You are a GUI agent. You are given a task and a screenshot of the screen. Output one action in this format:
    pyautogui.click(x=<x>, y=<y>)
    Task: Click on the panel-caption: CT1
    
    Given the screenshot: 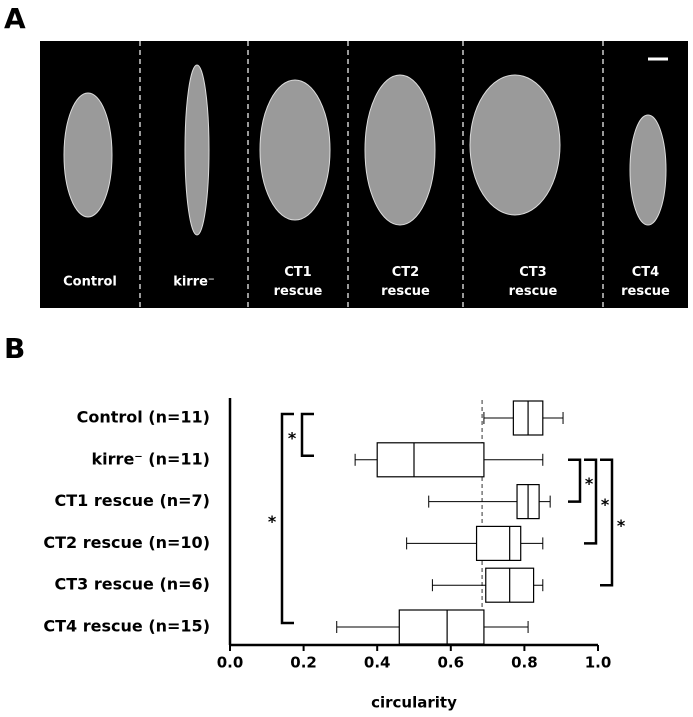 What is the action you would take?
    pyautogui.click(x=297, y=272)
    